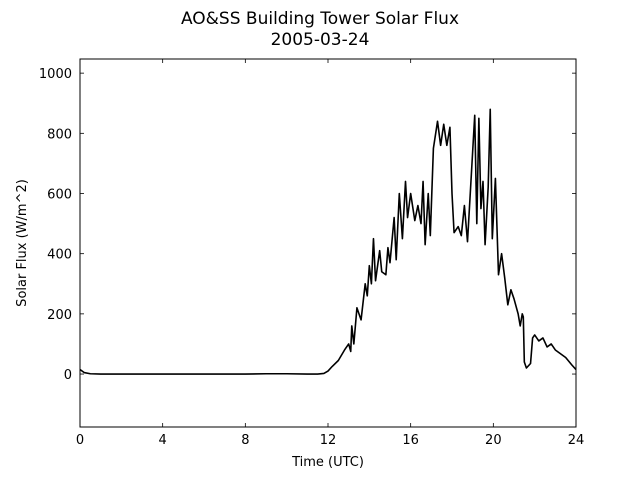  What do you see at coordinates (22, 243) in the screenshot?
I see `y-axis-label: Solar Flux (W/m^2)` at bounding box center [22, 243].